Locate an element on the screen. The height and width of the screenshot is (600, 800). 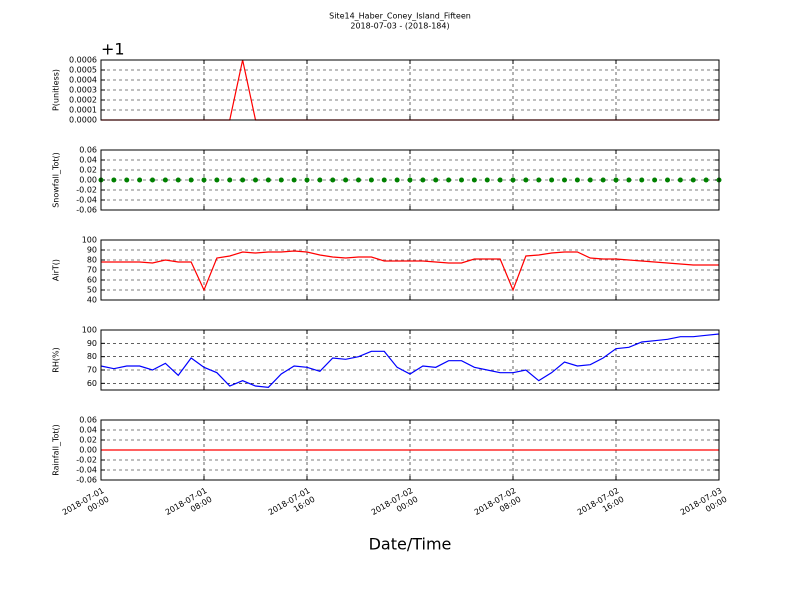
y-tick-label: 0.0006 is located at coordinates (83, 60).